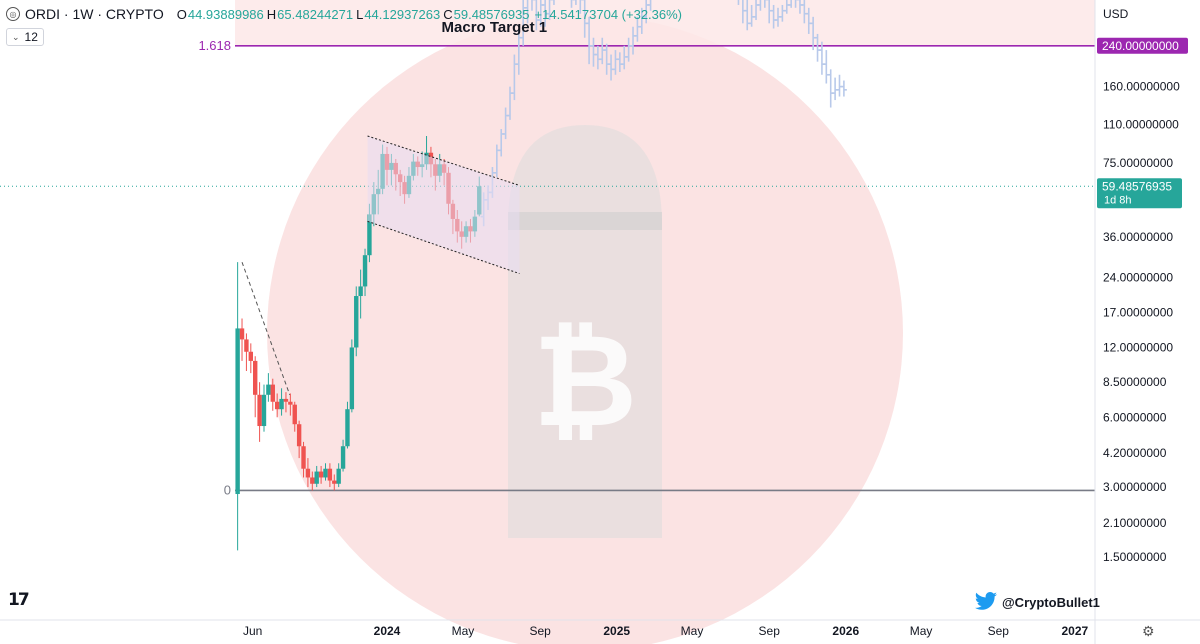  I want to click on symbol-title: ORDI · 1W · CRYPTO, so click(94, 14).